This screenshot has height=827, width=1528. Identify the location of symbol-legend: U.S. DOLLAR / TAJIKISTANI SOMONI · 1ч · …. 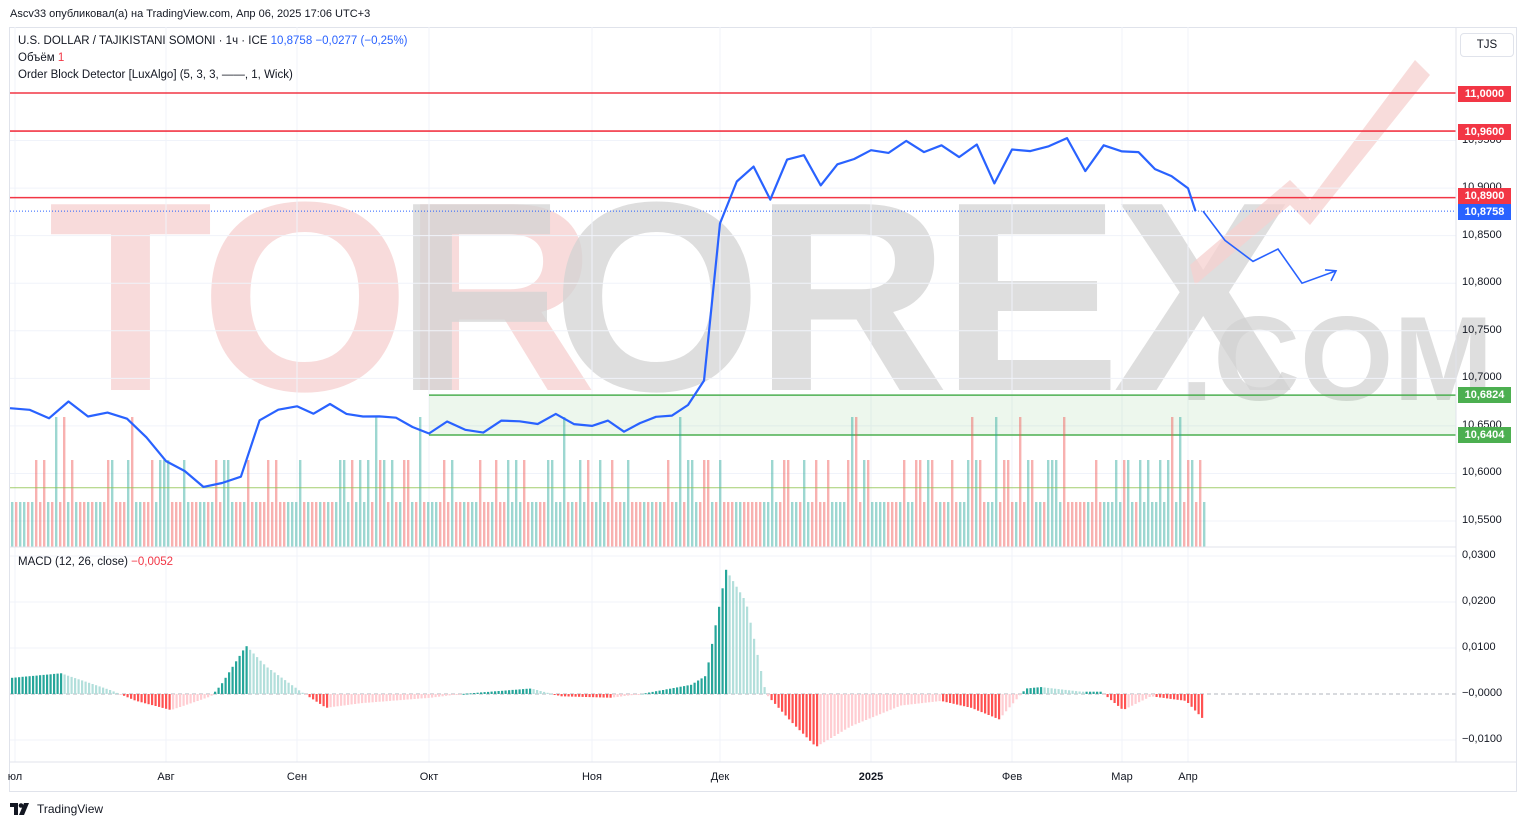
(213, 41).